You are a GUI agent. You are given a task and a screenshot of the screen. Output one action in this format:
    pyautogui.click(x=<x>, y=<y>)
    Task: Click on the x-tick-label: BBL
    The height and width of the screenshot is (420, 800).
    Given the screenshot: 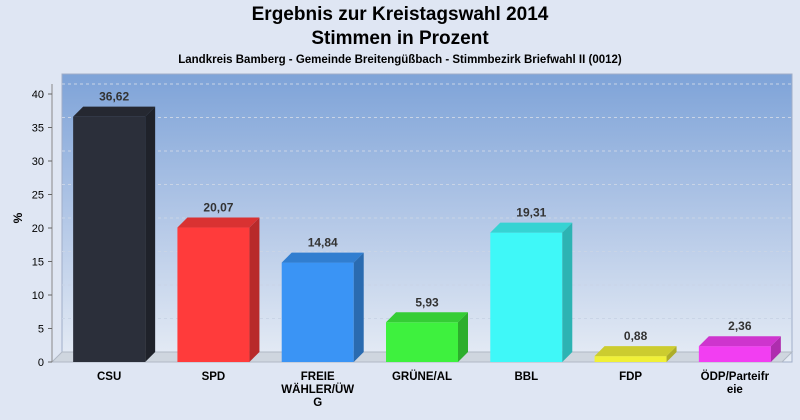 What is the action you would take?
    pyautogui.click(x=526, y=377)
    